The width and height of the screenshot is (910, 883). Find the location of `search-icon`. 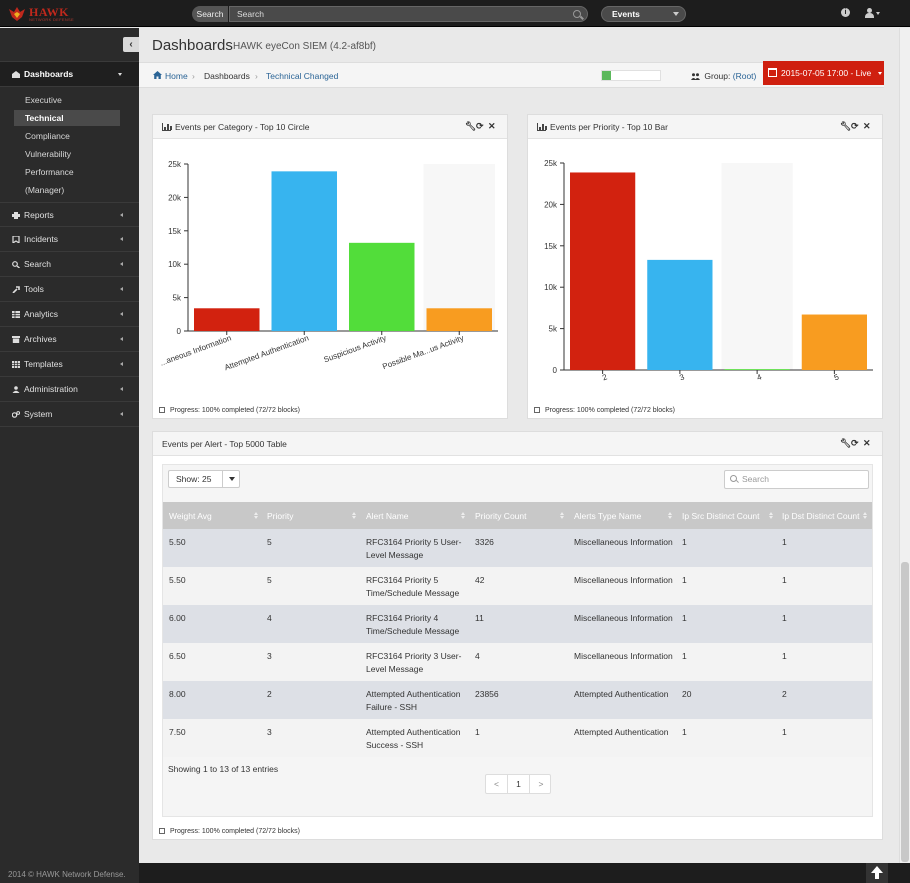

search-icon is located at coordinates (577, 14).